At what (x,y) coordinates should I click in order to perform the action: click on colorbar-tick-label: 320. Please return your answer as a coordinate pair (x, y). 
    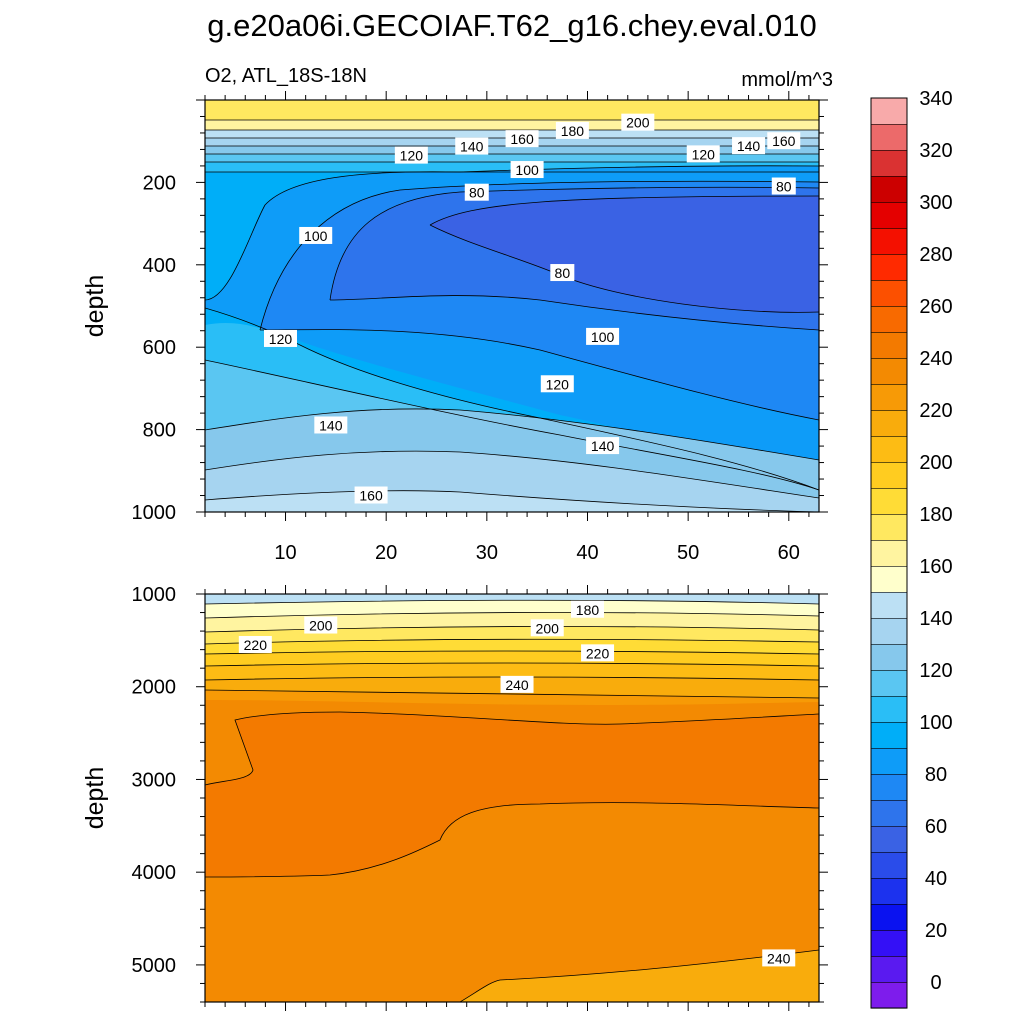
    Looking at the image, I should click on (935, 151).